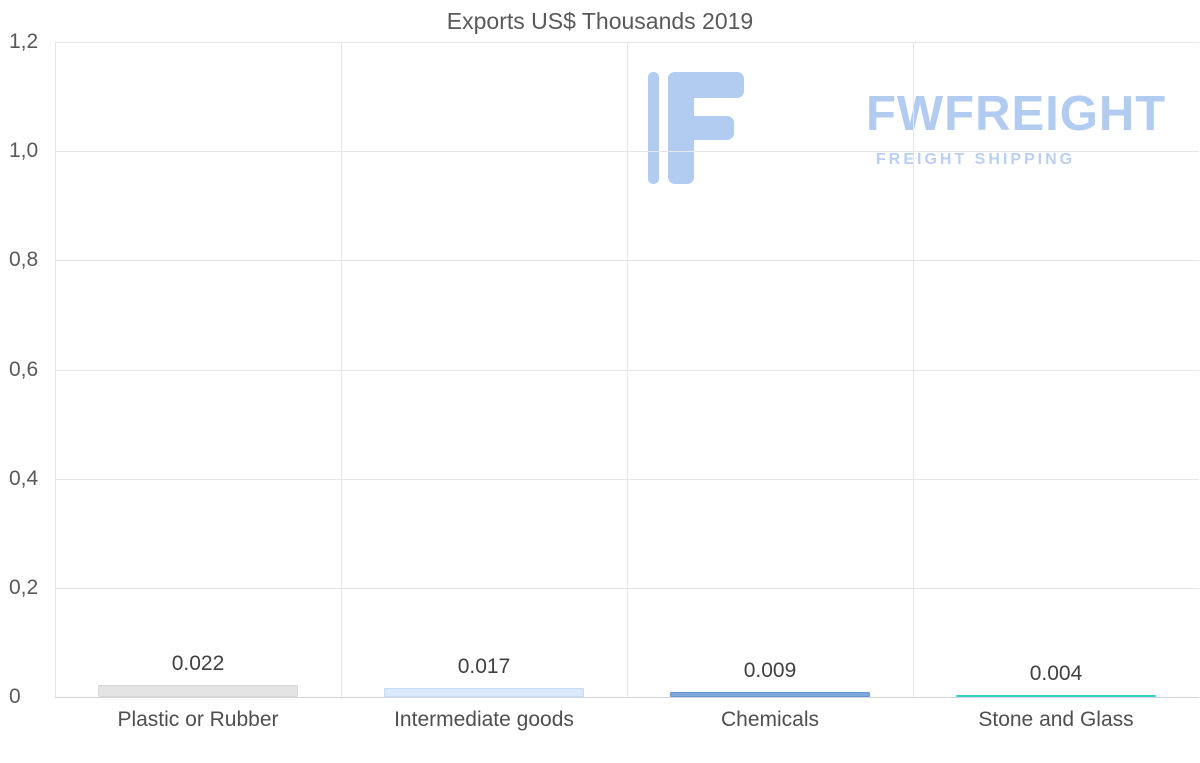  I want to click on watermark-logo: FWFREIGHT FREIGHT SHIPPING, so click(907, 133).